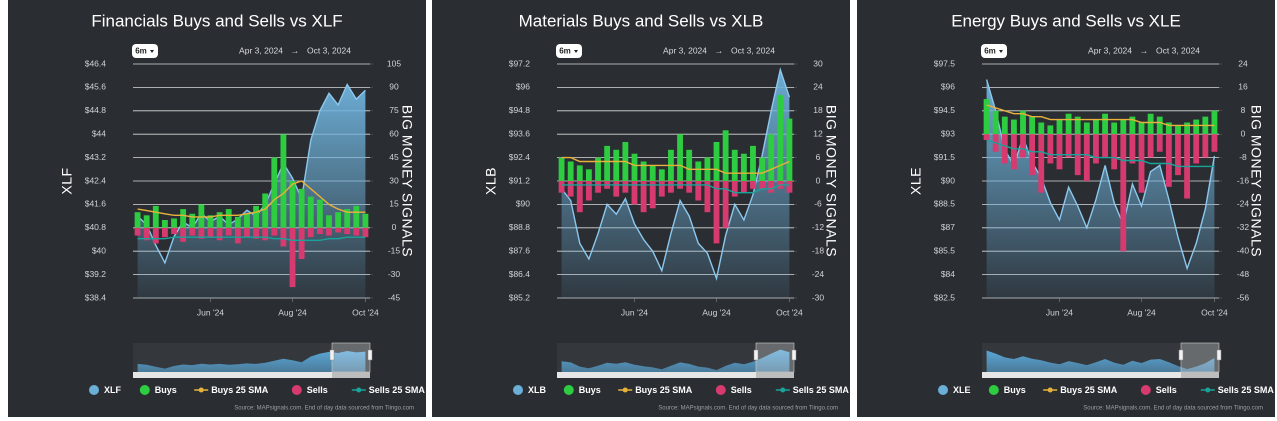 Image resolution: width=1277 pixels, height=421 pixels. Describe the element at coordinates (1243, 157) in the screenshot. I see `y2-tick-label: -8` at that location.